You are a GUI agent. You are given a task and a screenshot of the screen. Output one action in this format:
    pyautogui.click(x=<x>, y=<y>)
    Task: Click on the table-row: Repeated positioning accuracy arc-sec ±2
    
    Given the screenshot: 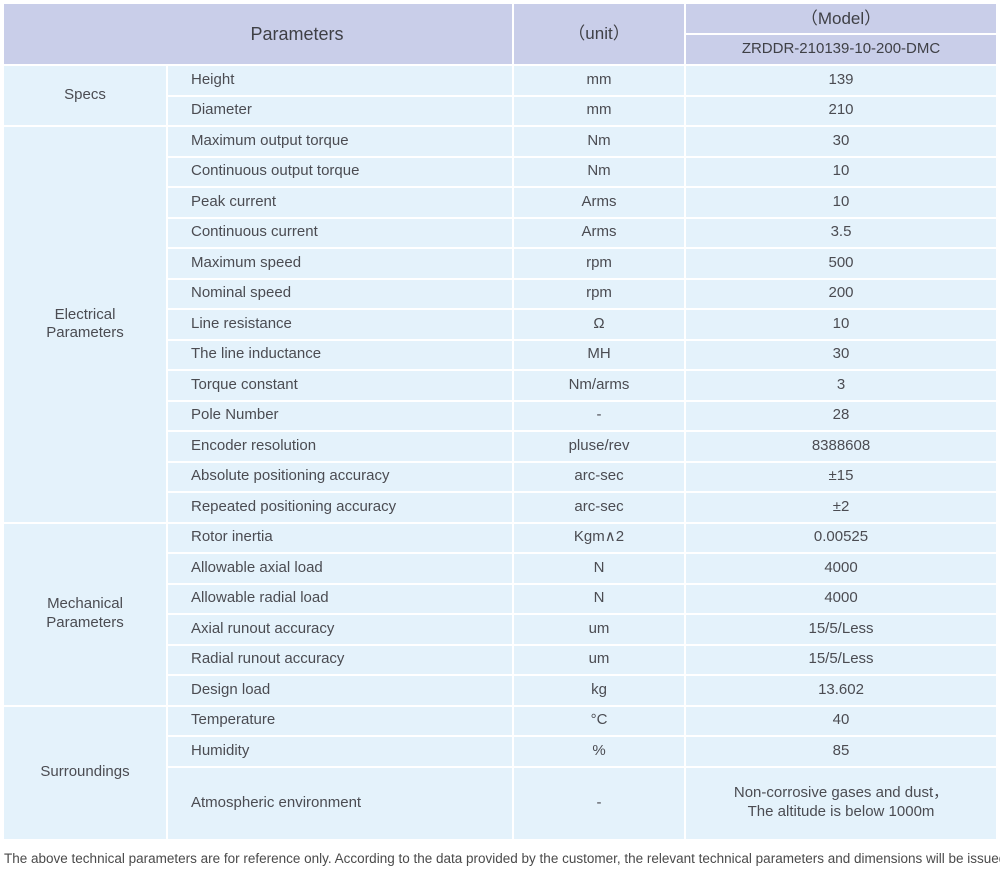 What is the action you would take?
    pyautogui.click(x=500, y=507)
    